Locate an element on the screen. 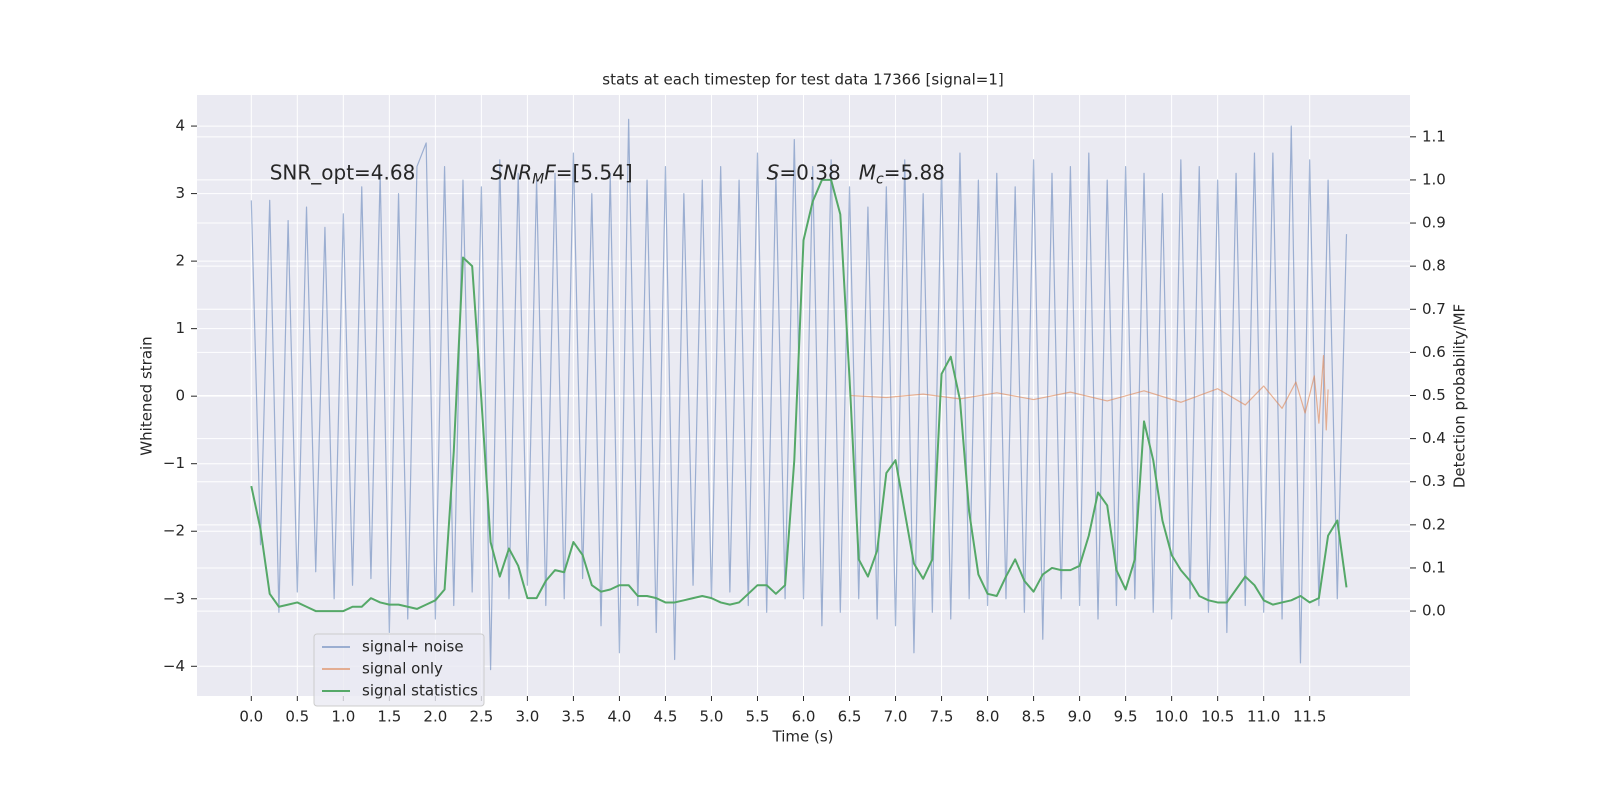 This screenshot has height=800, width=1600. annotation: SNR_opt=4.68 is located at coordinates (343, 172).